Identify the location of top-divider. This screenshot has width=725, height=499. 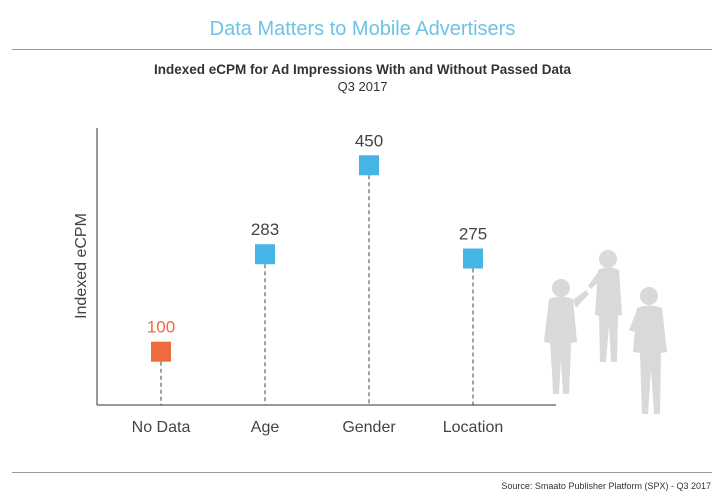
(362, 49).